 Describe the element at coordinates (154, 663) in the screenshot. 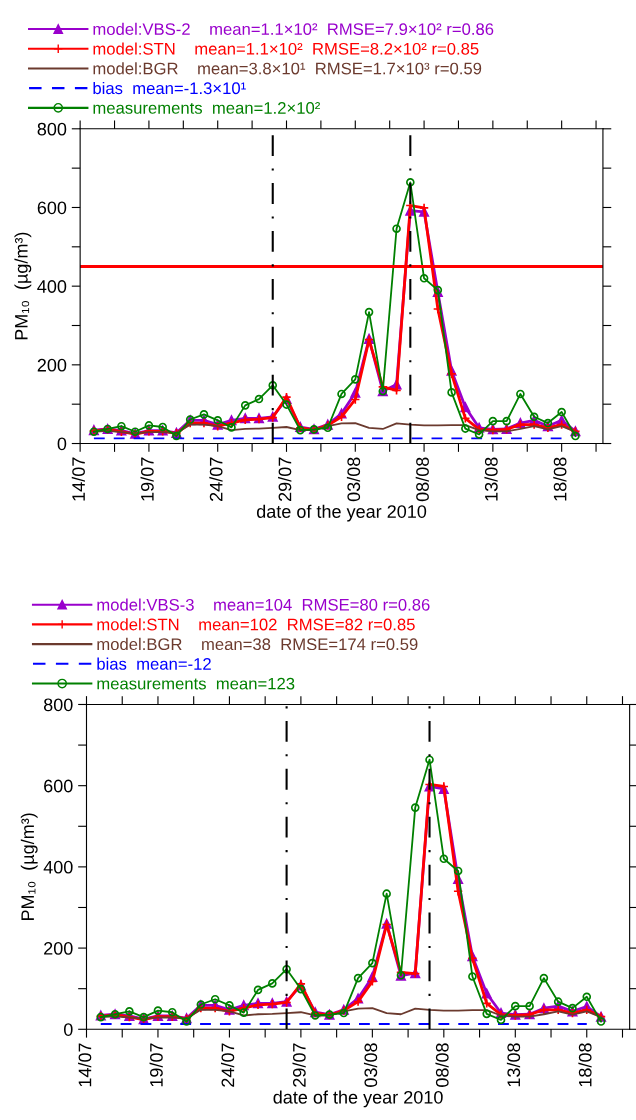

I see `legend-label: bias mean=-12` at that location.